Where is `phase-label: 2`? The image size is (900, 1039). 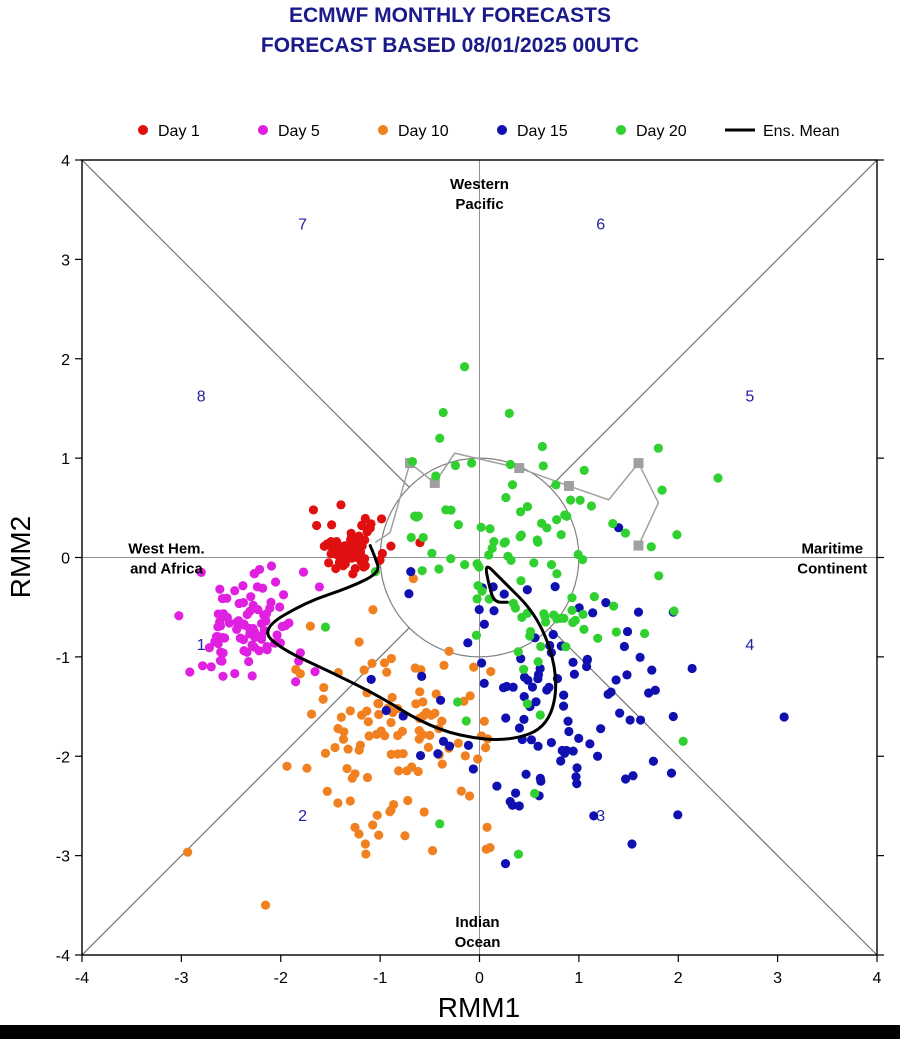 phase-label: 2 is located at coordinates (302, 816).